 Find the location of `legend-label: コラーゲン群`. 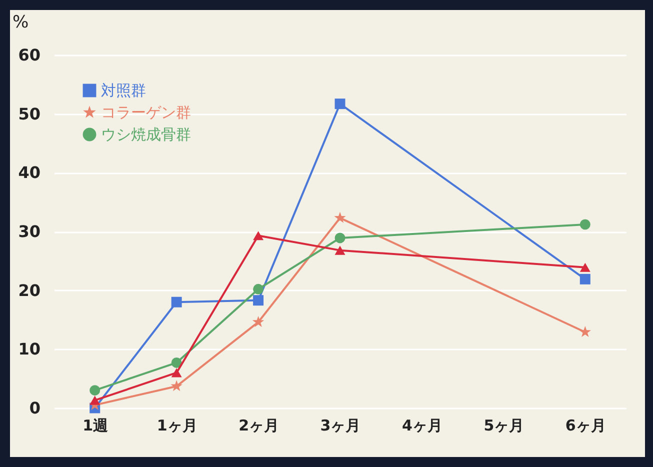

legend-label: コラーゲン群 is located at coordinates (146, 113).